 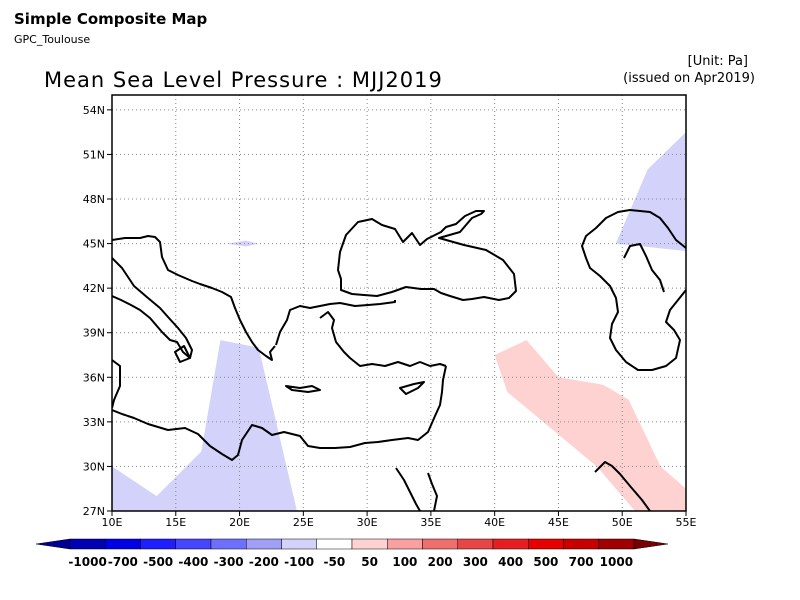 I want to click on y-tick-label: 45N, so click(x=94, y=244).